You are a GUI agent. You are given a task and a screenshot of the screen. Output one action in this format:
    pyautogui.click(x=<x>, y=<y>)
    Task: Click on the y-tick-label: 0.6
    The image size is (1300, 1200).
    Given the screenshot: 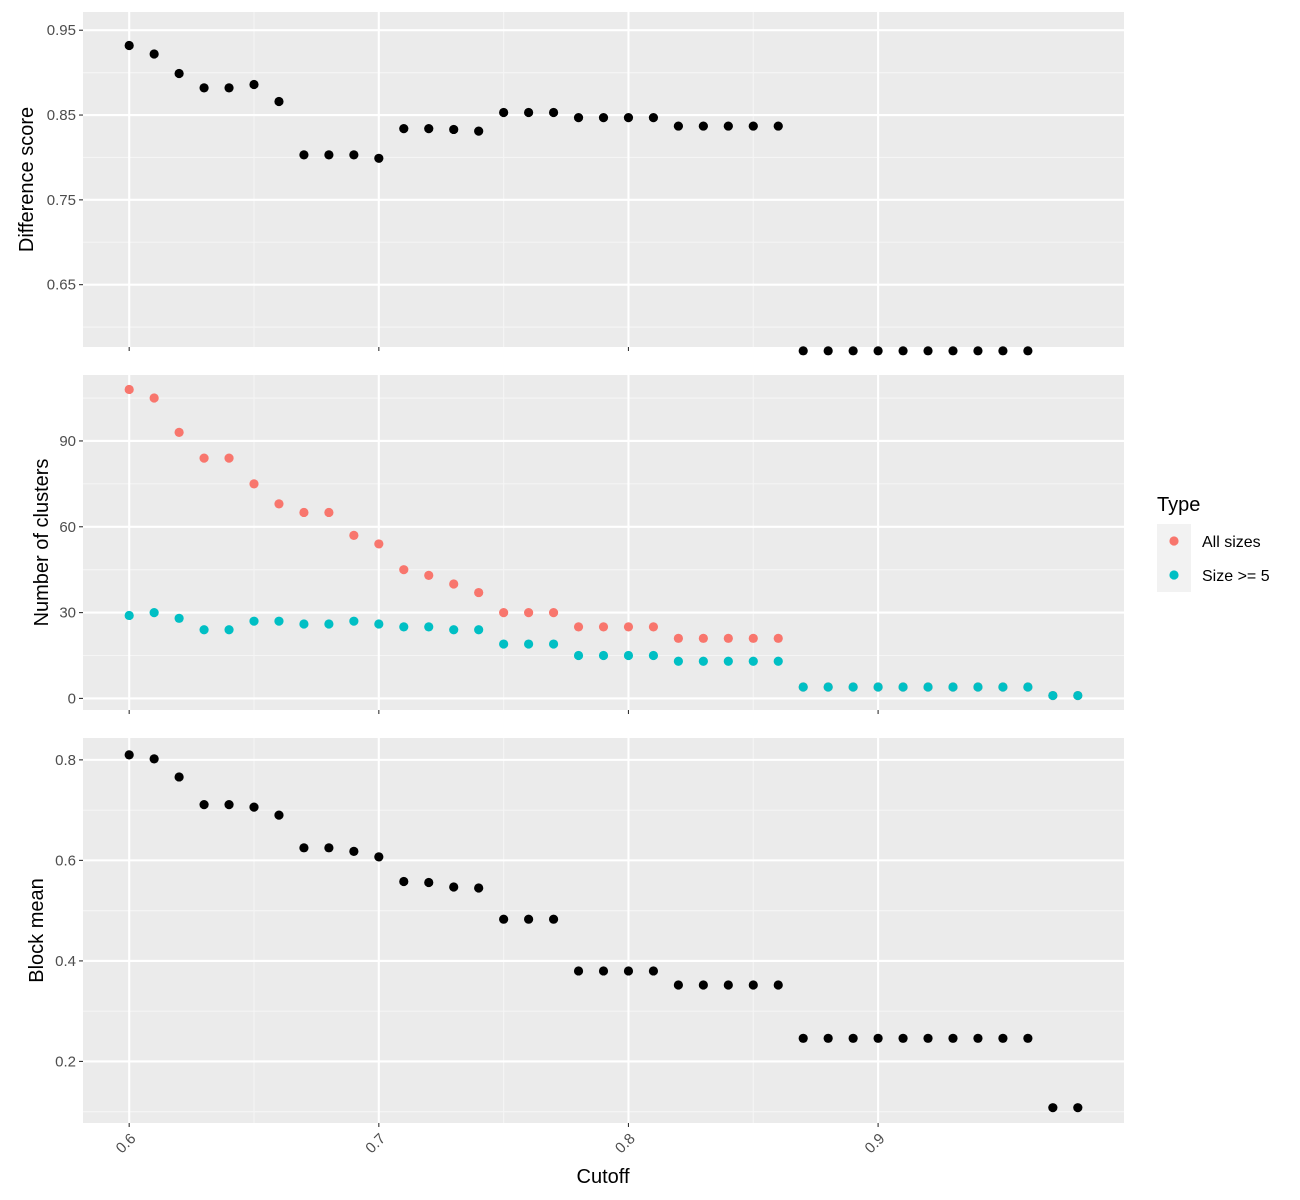 What is the action you would take?
    pyautogui.click(x=65, y=860)
    